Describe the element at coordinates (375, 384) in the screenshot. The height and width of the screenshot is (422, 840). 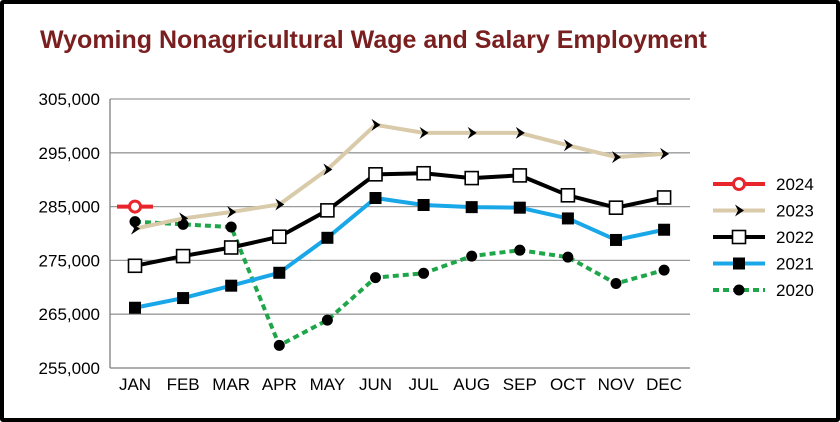
I see `x-tick-label: JUN` at that location.